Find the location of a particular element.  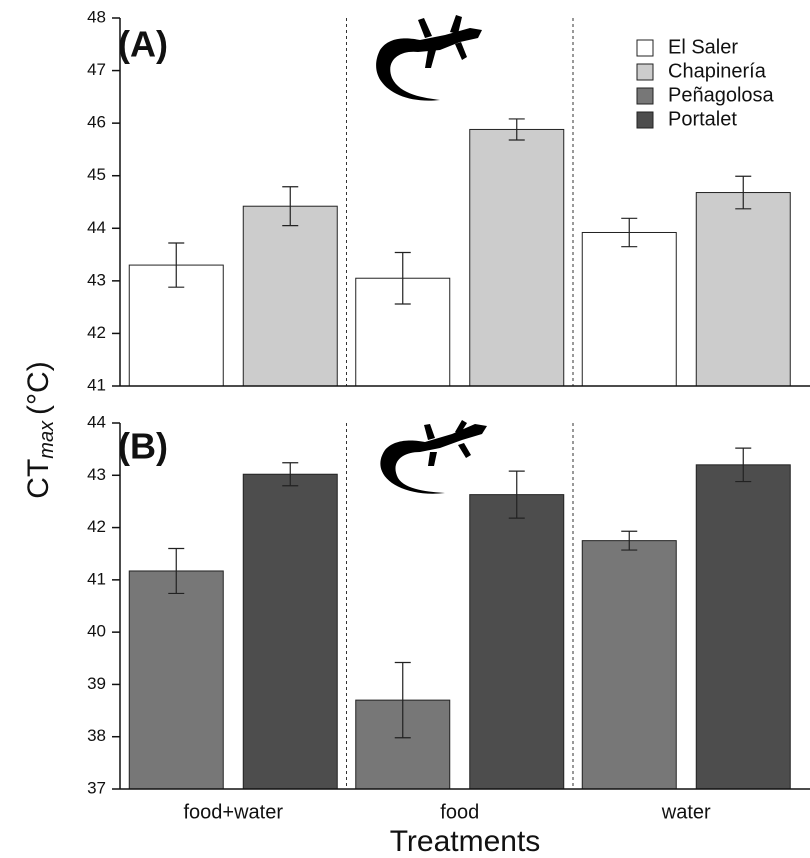

panel-label: (A) is located at coordinates (143, 44).